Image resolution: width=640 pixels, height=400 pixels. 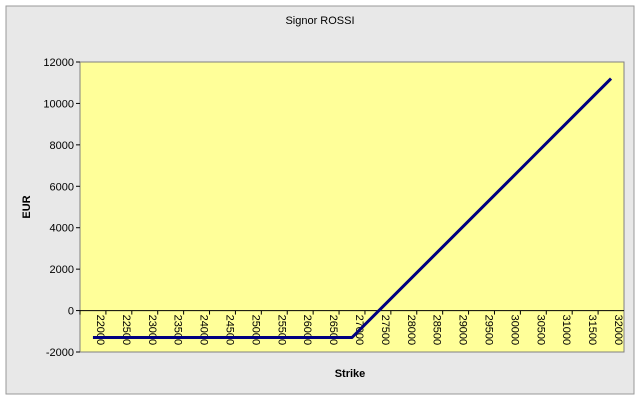 What do you see at coordinates (566, 330) in the screenshot?
I see `x-tick-label: 31000` at bounding box center [566, 330].